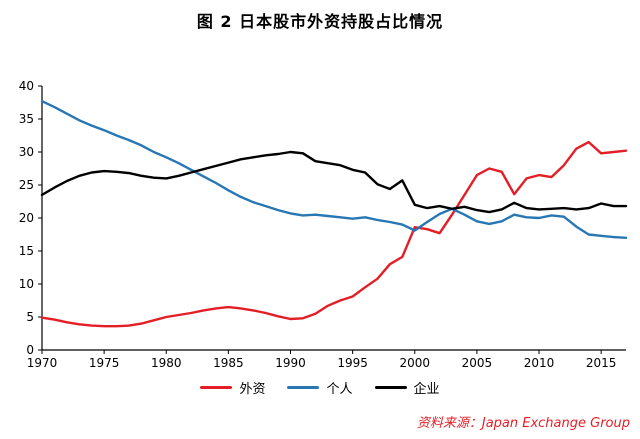  What do you see at coordinates (26, 251) in the screenshot?
I see `y-tick-label: 15` at bounding box center [26, 251].